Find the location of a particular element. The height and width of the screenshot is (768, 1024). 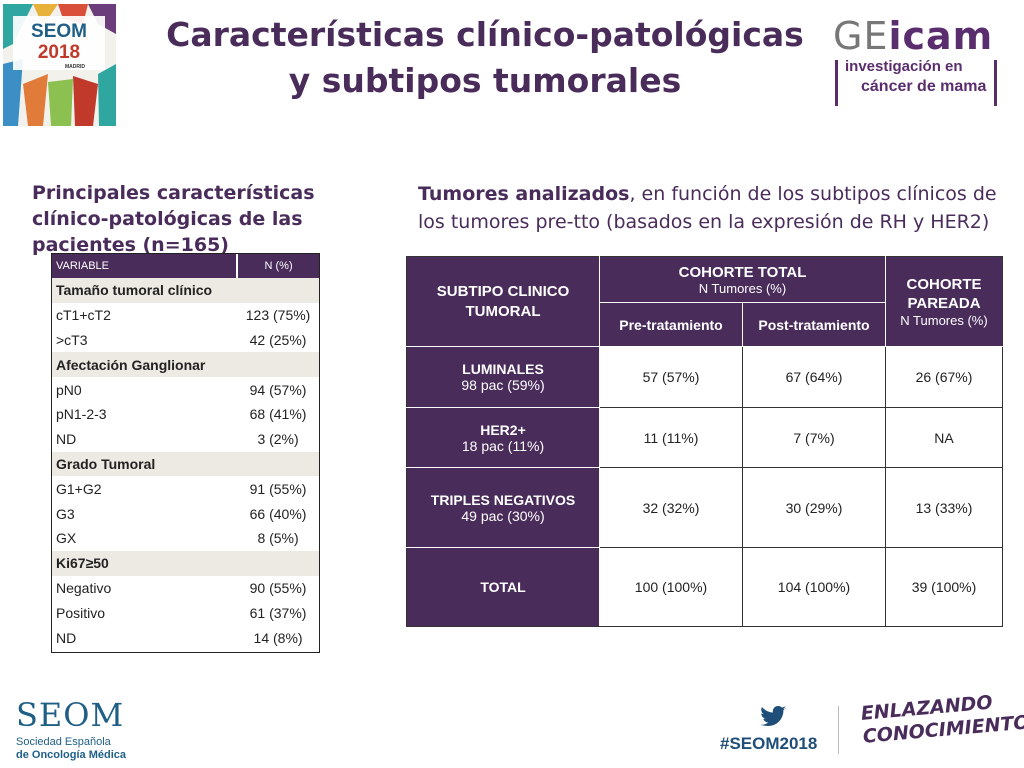

post-value: 67 (64%) is located at coordinates (814, 377).